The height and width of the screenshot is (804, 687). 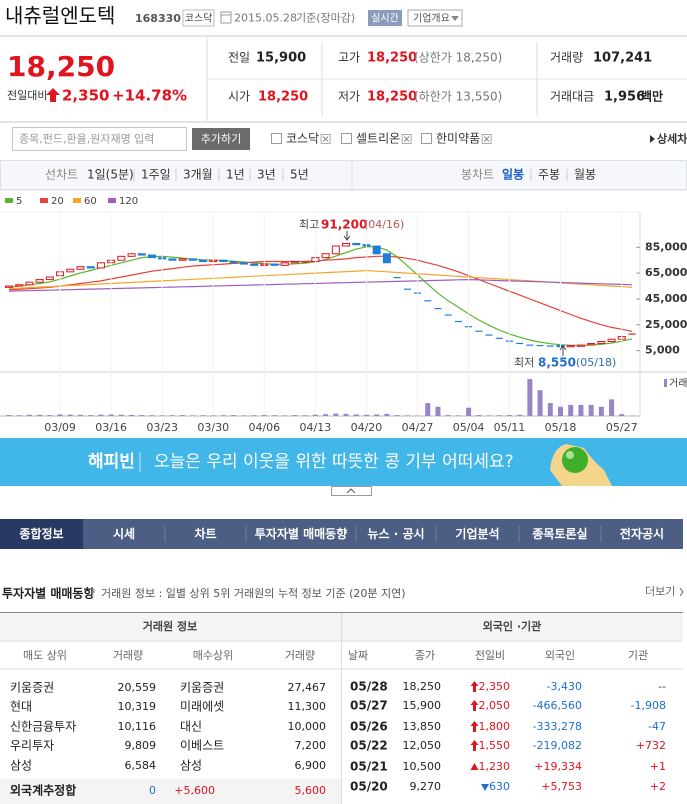 I want to click on period-tab: 1일(5분), so click(x=110, y=175).